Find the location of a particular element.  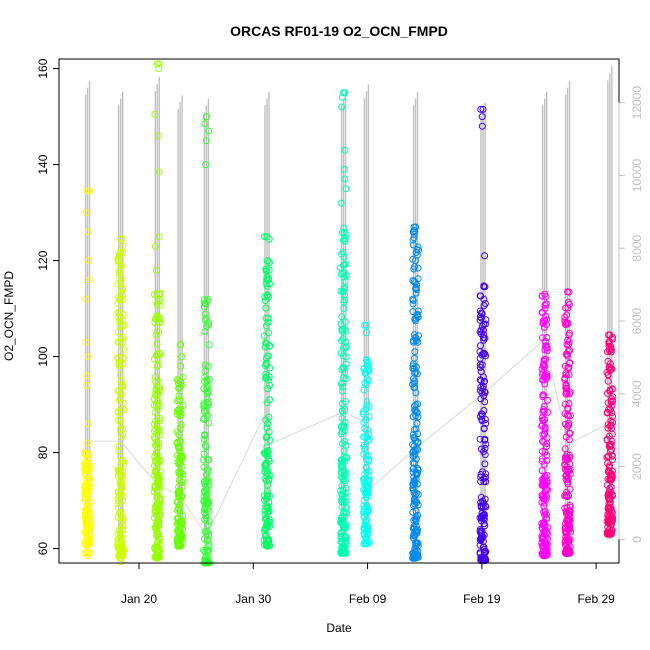

right-tick-label: 12000 is located at coordinates (637, 103).